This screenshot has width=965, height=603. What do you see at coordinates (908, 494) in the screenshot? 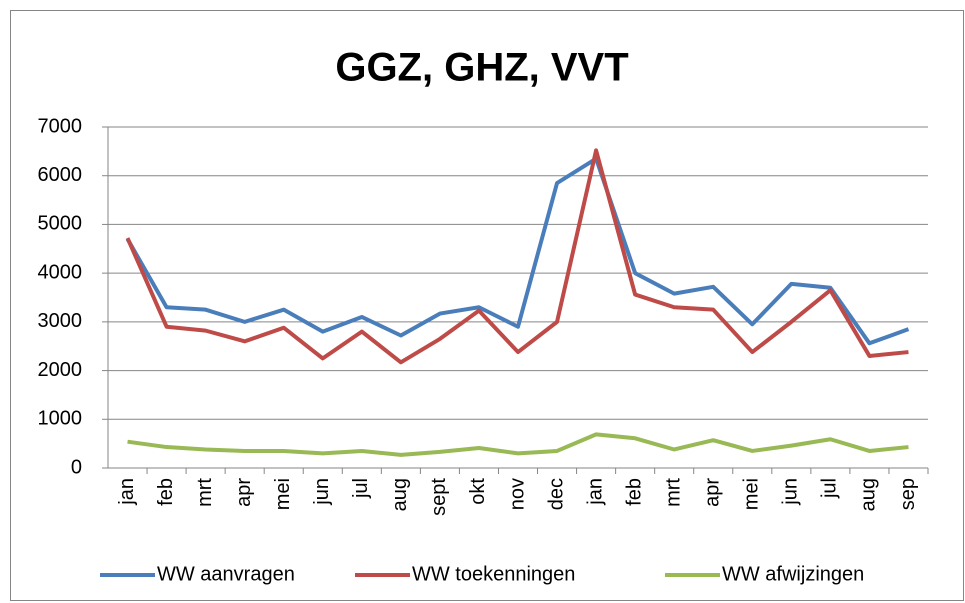
I see `x-tick-label: sep` at bounding box center [908, 494].